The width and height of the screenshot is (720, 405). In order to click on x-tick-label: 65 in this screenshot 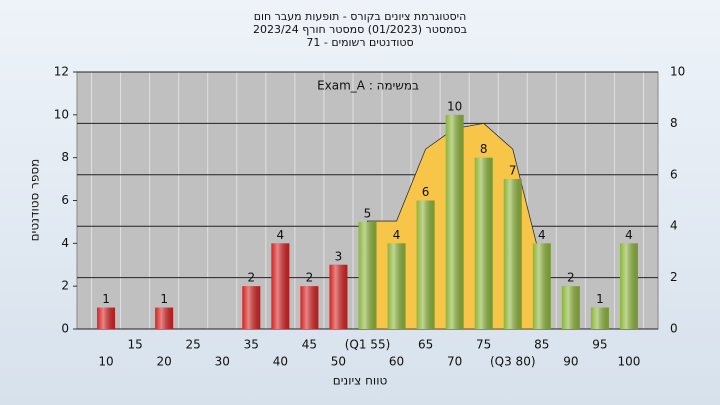, I will do `click(425, 345)`.